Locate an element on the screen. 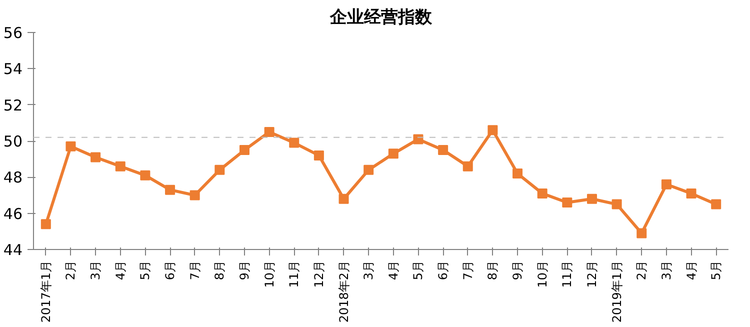  x-tick-label: 2018年2月 is located at coordinates (343, 291).